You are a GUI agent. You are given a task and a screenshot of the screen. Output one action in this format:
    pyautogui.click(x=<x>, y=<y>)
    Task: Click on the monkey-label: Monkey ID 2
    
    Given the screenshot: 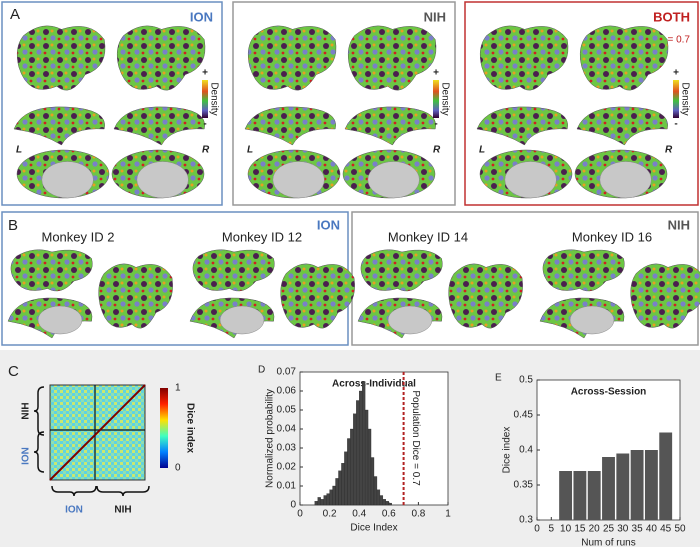 What is the action you would take?
    pyautogui.click(x=78, y=236)
    